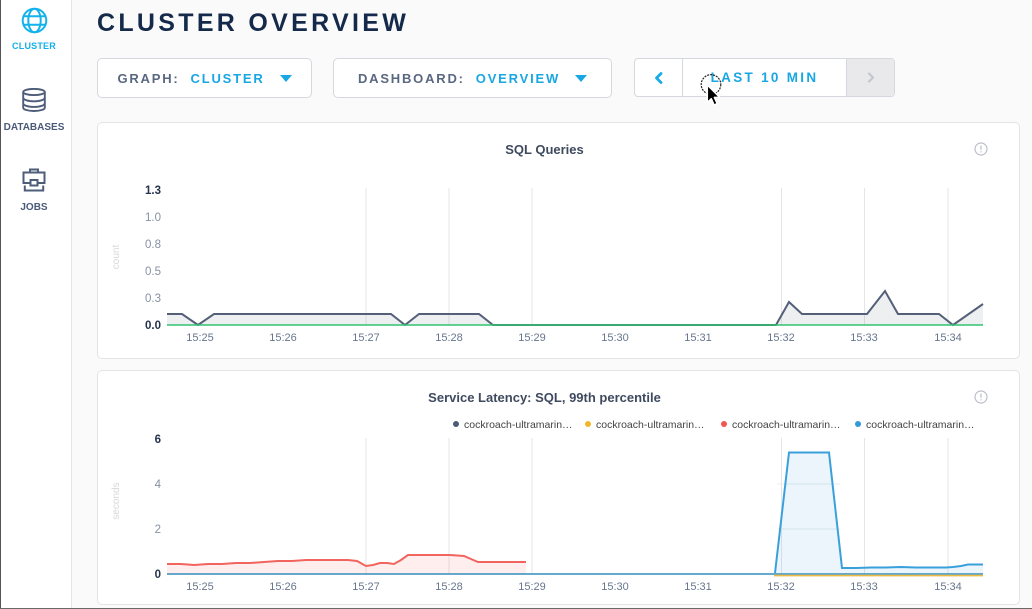 This screenshot has width=1032, height=609. Describe the element at coordinates (153, 299) in the screenshot. I see `svg-text: 0.3` at that location.